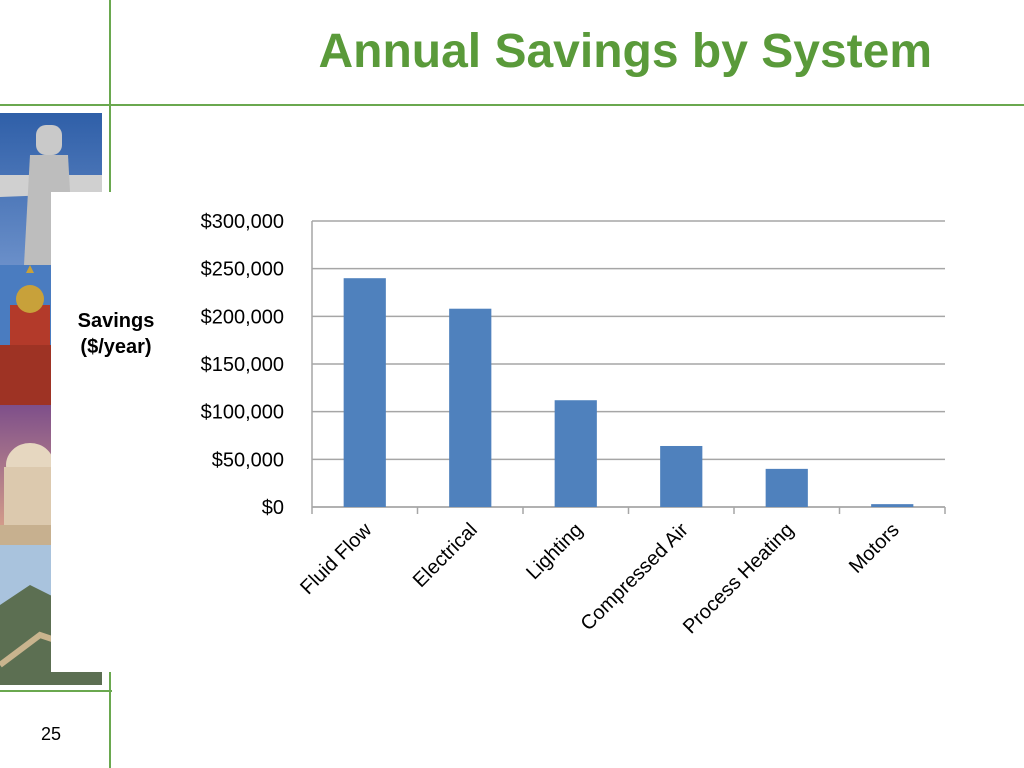  What do you see at coordinates (512, 105) in the screenshot?
I see `header-divider-line` at bounding box center [512, 105].